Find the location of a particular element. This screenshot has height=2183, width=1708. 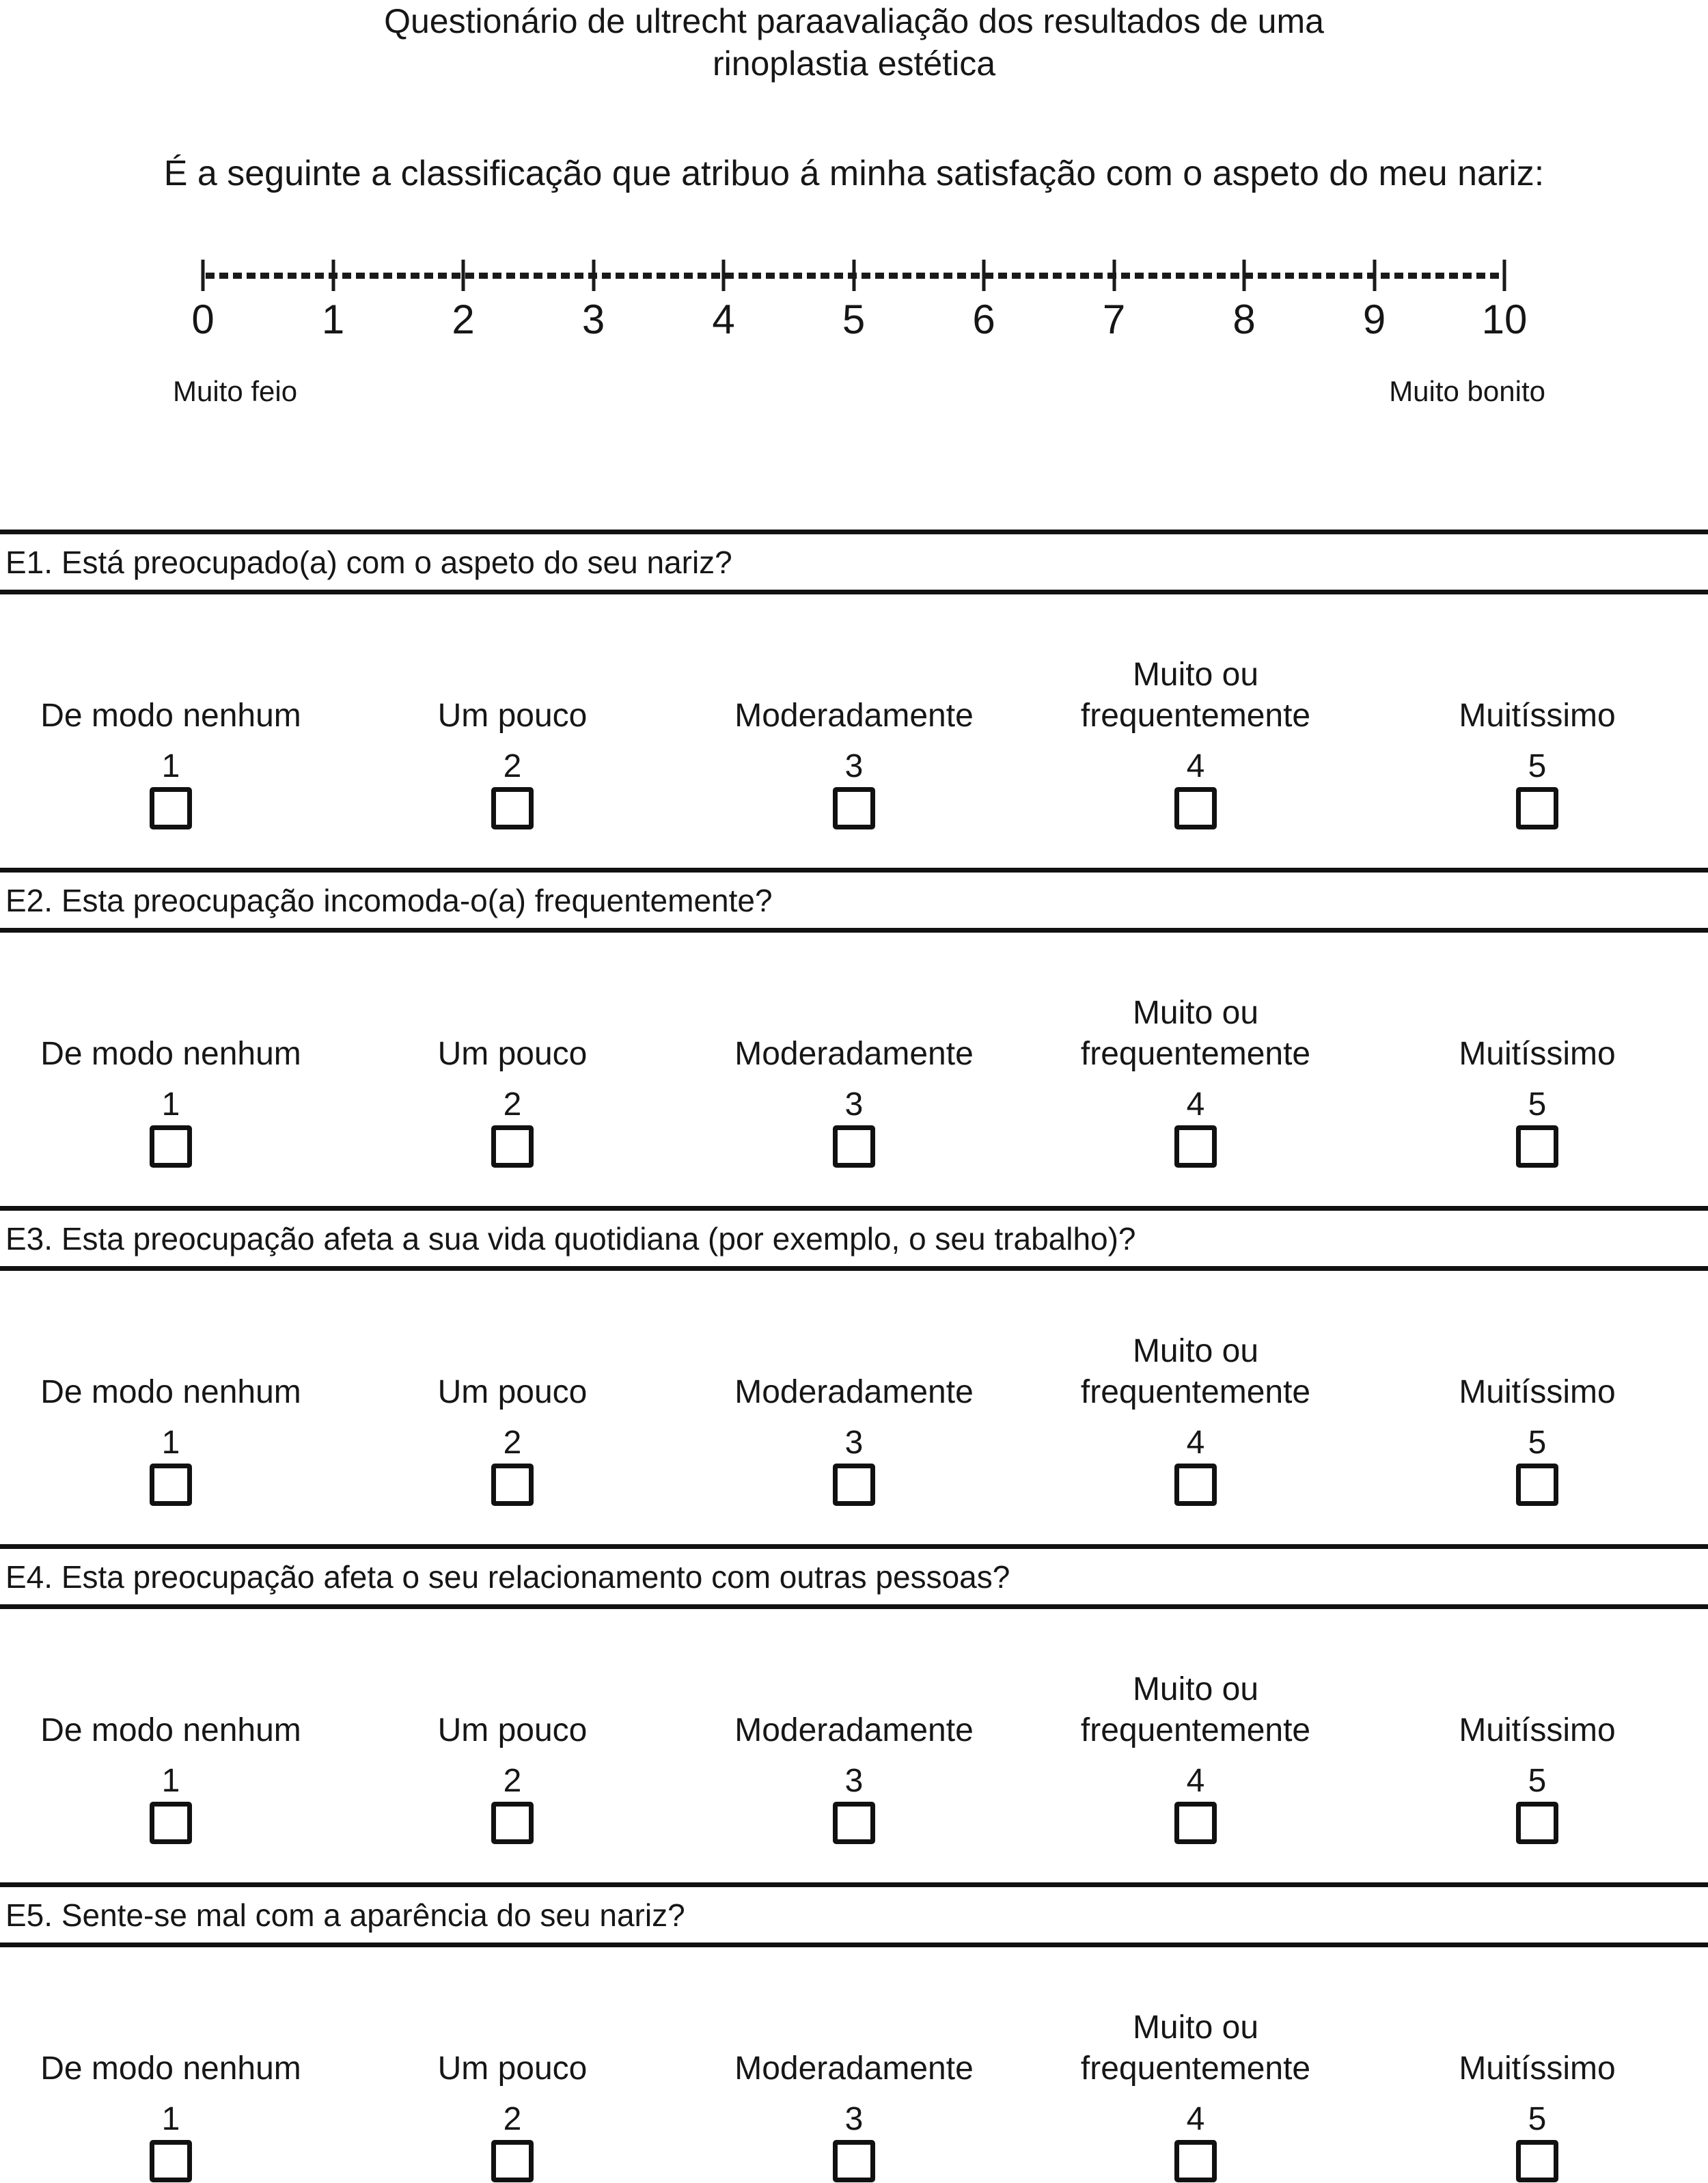

scale-number: 10 is located at coordinates (1504, 319).